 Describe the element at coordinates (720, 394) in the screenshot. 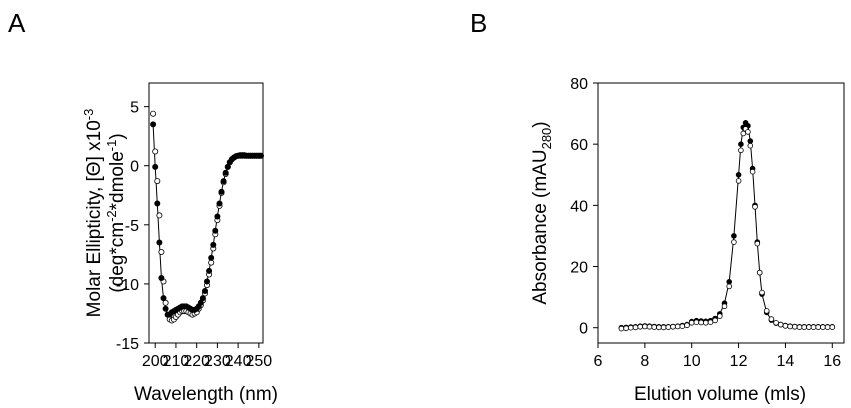

I see `chart-b-x-axis-title: Elution volume (mls)` at that location.